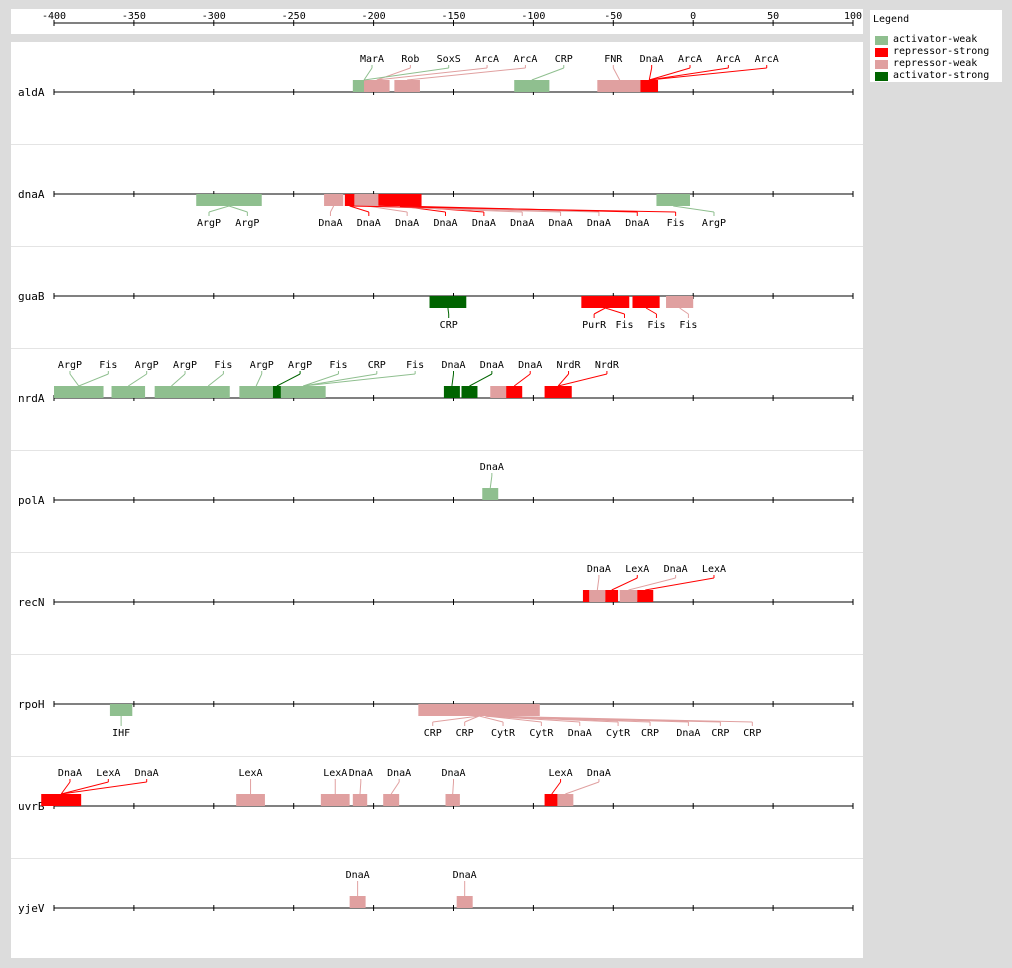  Describe the element at coordinates (372, 59) in the screenshot. I see `factor-label: MarA` at that location.